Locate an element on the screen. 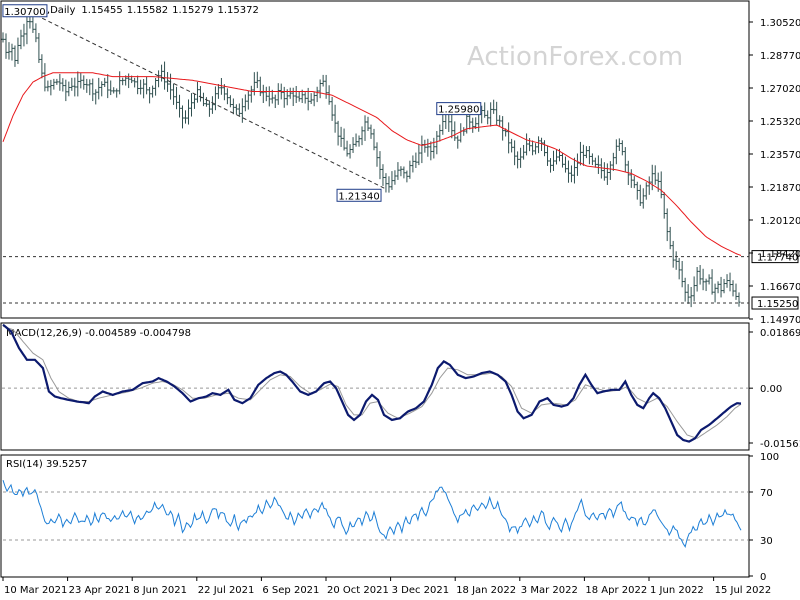  rsi-tick-label: 30 is located at coordinates (766, 541).